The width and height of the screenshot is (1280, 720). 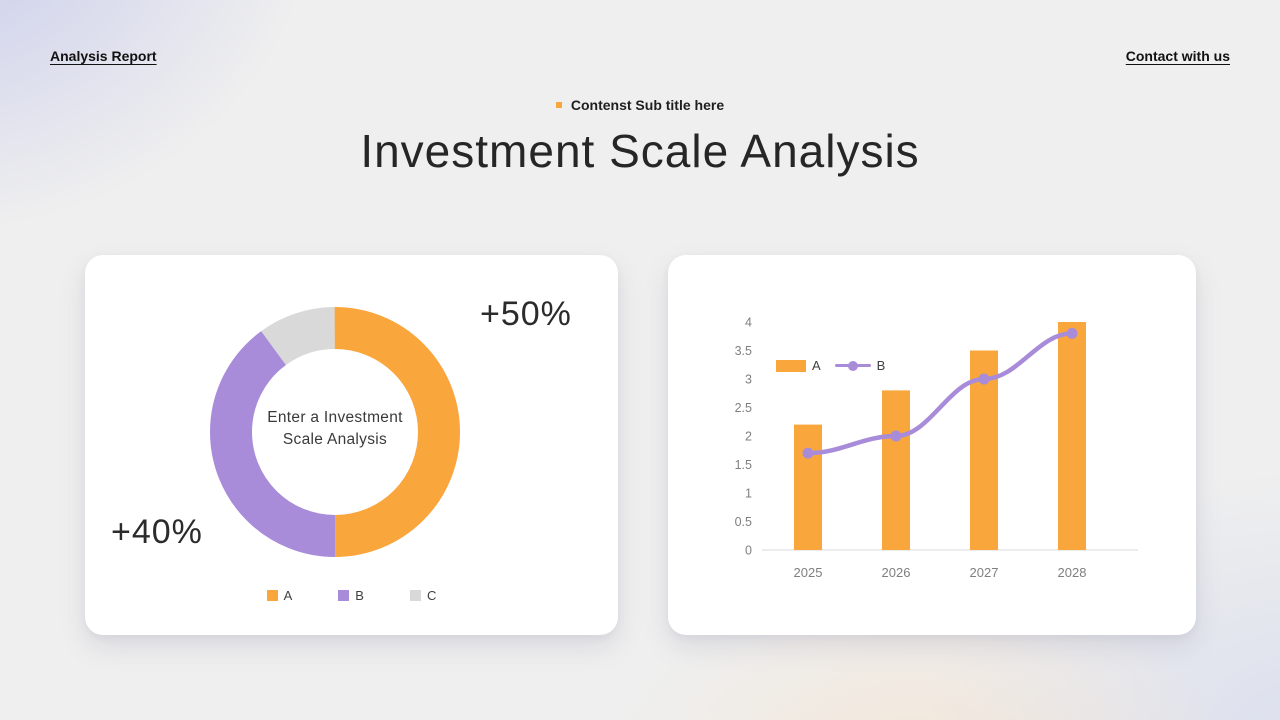 I want to click on y-axis-tick: 2, so click(x=748, y=437).